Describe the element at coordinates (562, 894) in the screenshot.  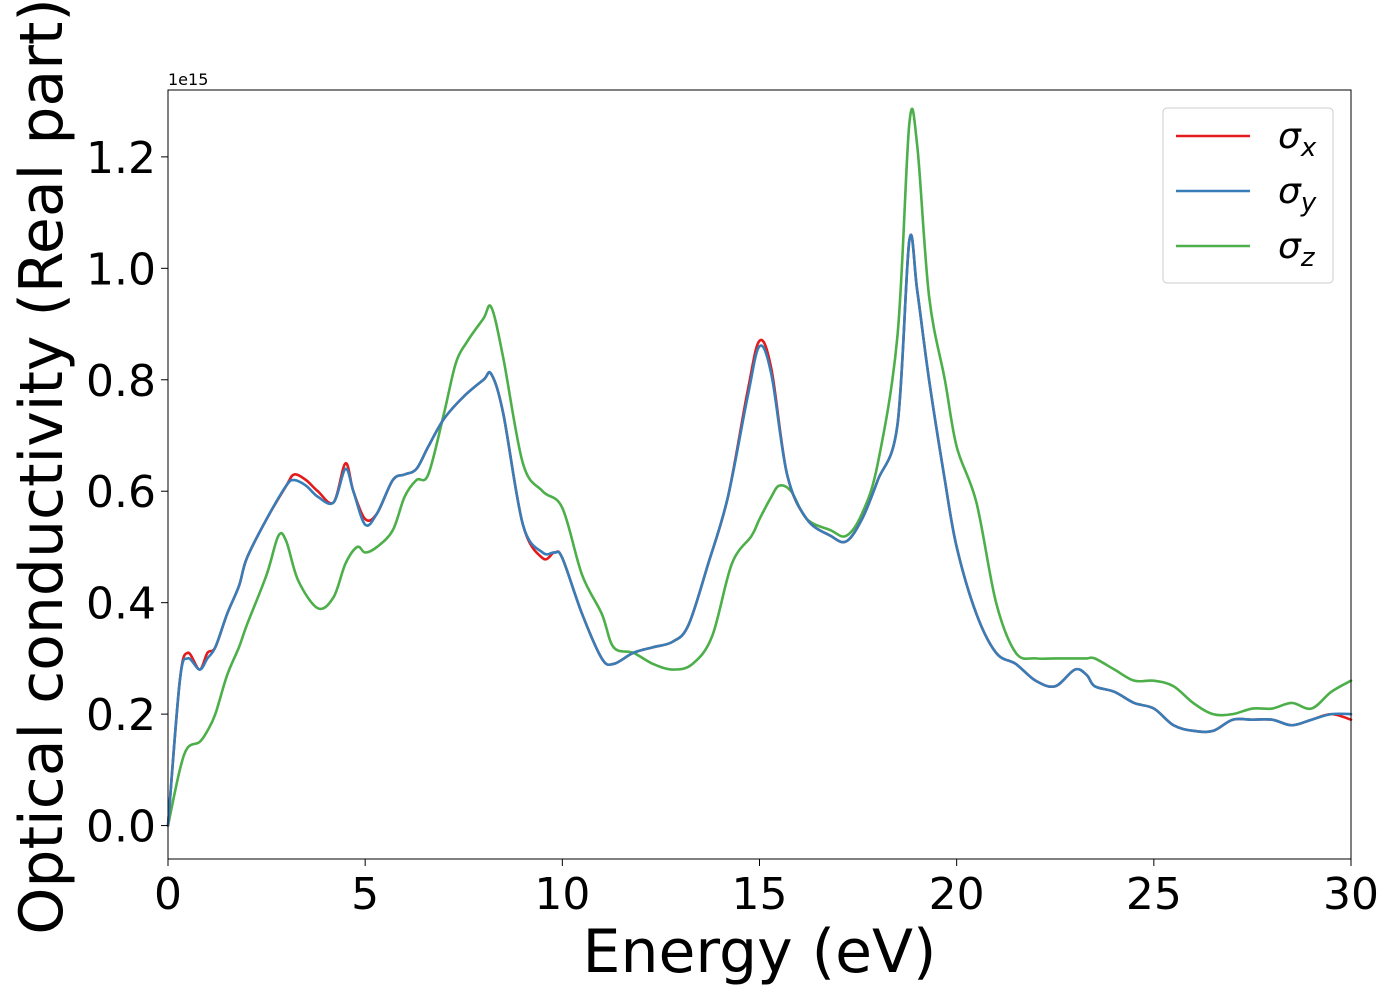
I see `x-tick-label: 10` at that location.